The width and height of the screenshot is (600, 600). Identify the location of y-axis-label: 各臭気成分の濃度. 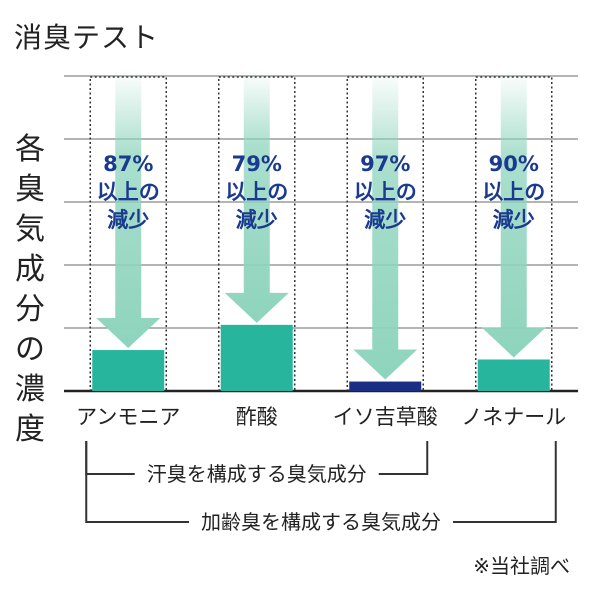
(30, 289).